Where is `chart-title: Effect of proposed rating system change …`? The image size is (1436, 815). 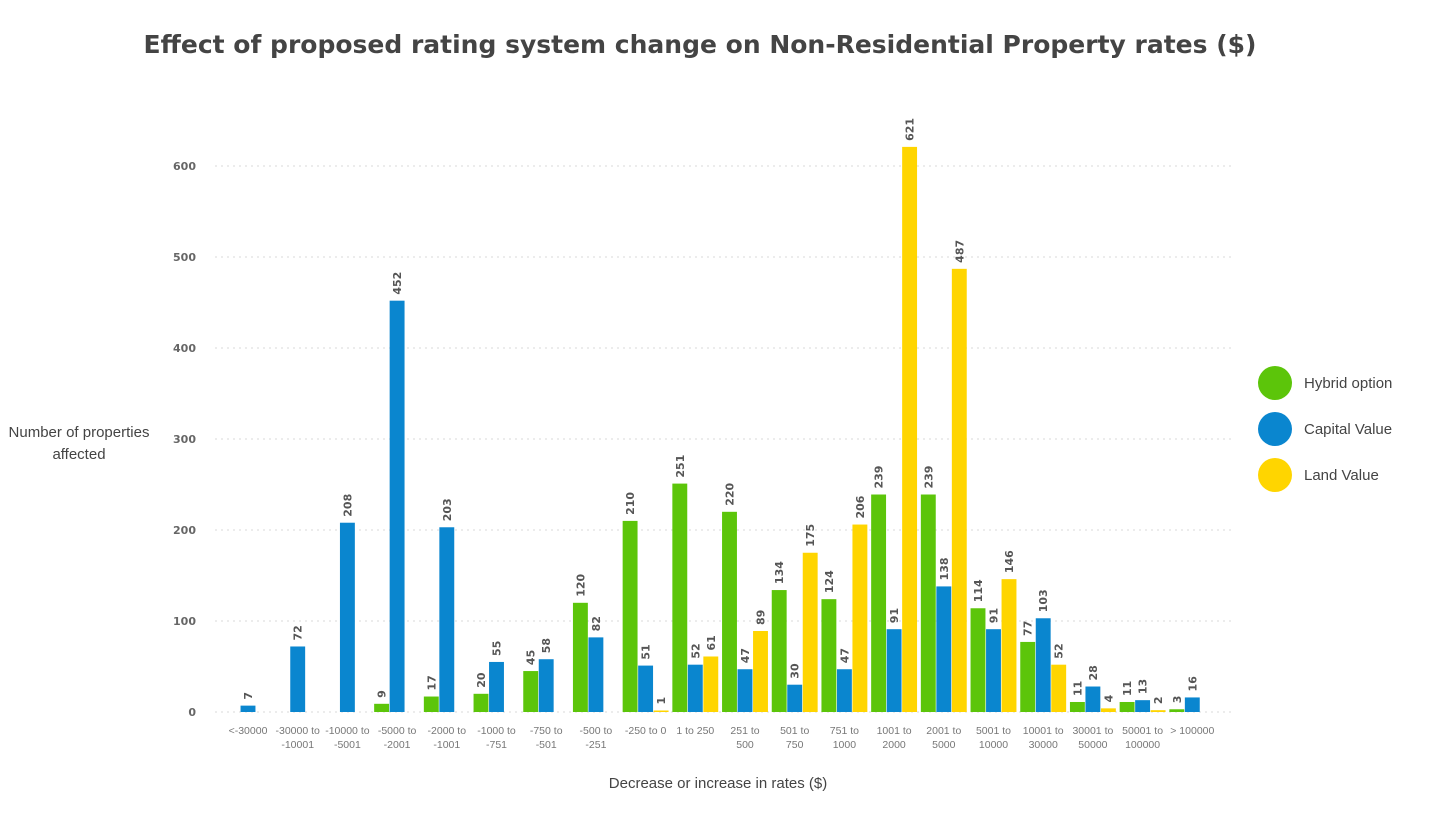
chart-title: Effect of proposed rating system change … is located at coordinates (700, 44).